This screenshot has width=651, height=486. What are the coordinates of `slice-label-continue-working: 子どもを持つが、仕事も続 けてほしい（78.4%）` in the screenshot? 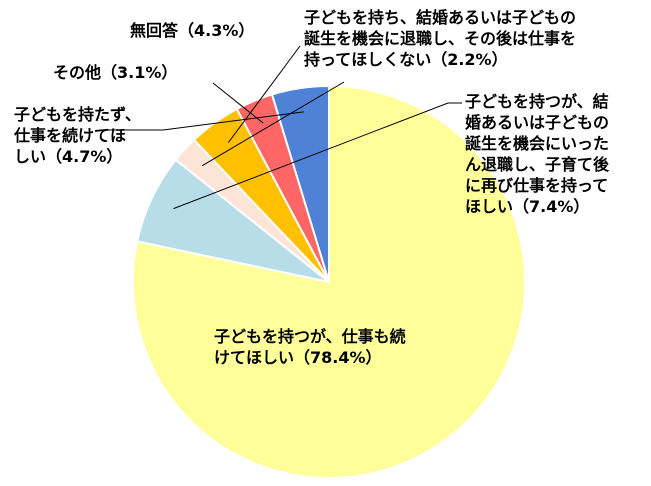 It's located at (310, 347).